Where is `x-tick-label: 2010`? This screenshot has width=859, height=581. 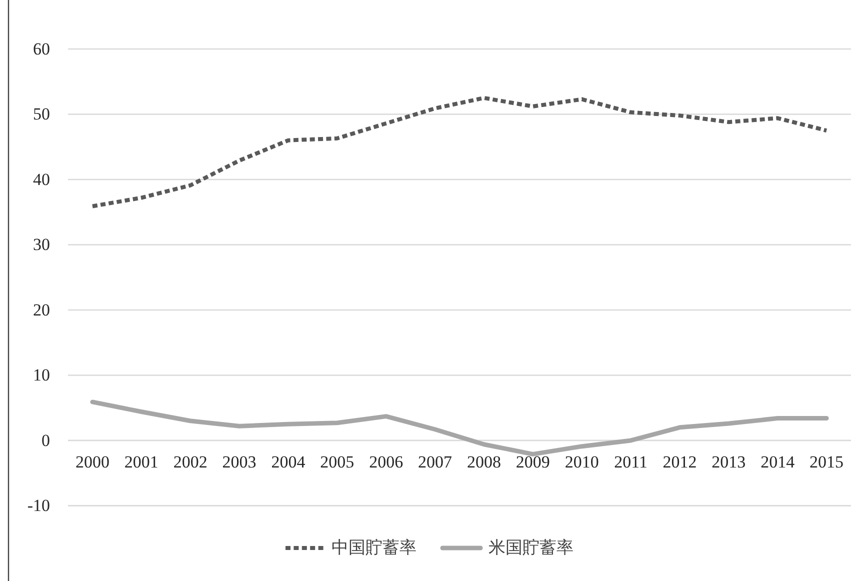
x-tick-label: 2010 is located at coordinates (581, 462).